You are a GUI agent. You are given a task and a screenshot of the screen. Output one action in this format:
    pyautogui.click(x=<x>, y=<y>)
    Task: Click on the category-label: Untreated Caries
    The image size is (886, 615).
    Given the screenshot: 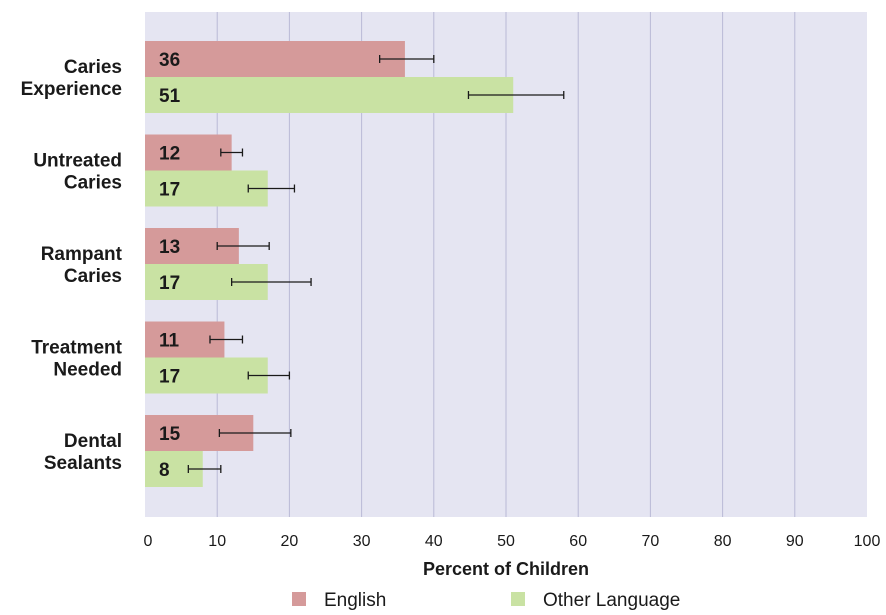 What is the action you would take?
    pyautogui.click(x=77, y=172)
    